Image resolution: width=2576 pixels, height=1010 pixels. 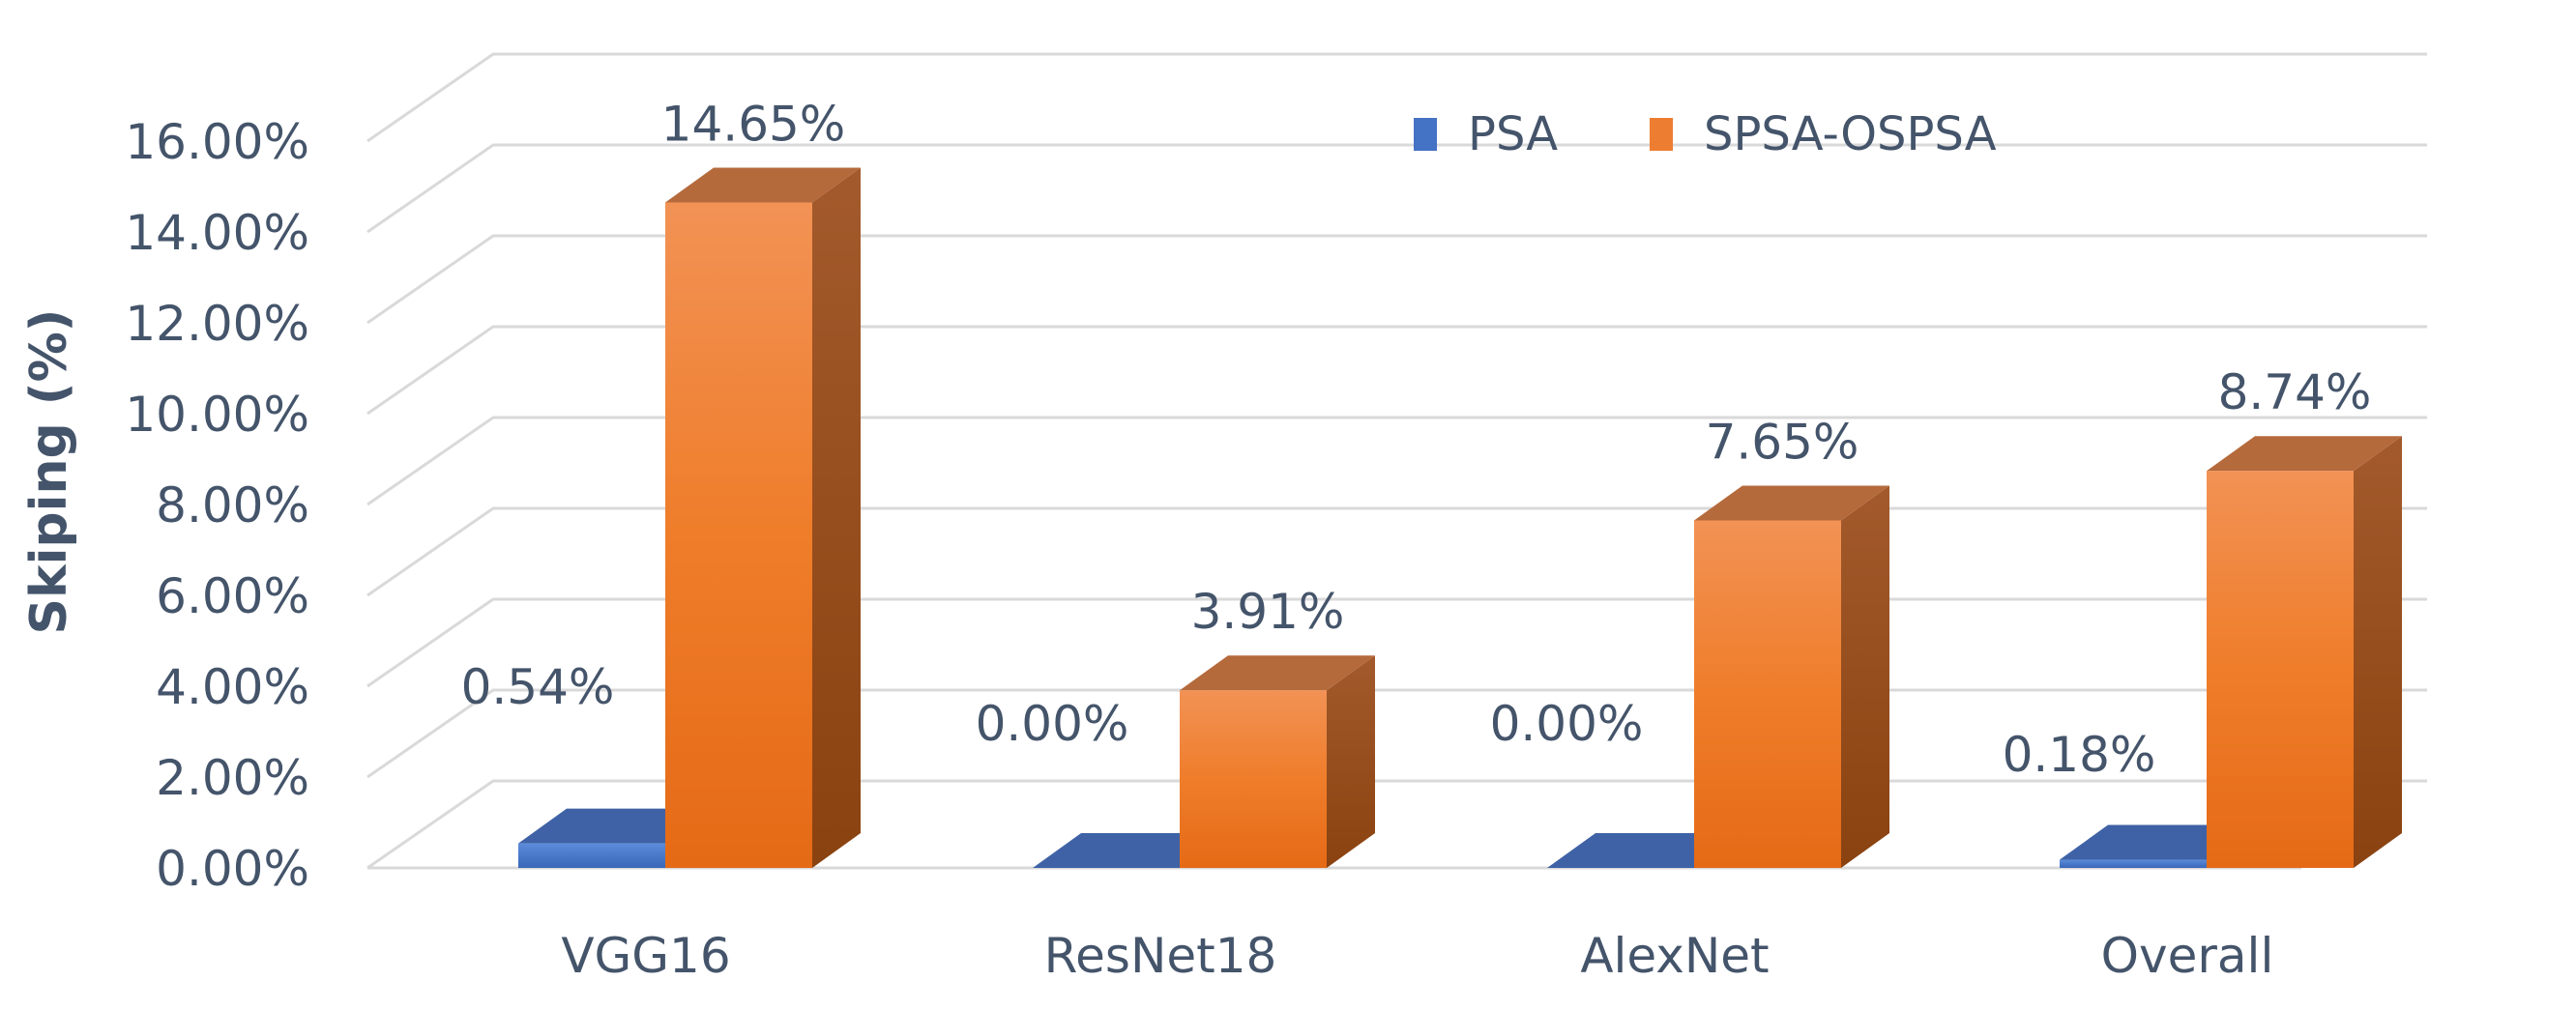 I want to click on data-label: 3.91%, so click(x=1268, y=612).